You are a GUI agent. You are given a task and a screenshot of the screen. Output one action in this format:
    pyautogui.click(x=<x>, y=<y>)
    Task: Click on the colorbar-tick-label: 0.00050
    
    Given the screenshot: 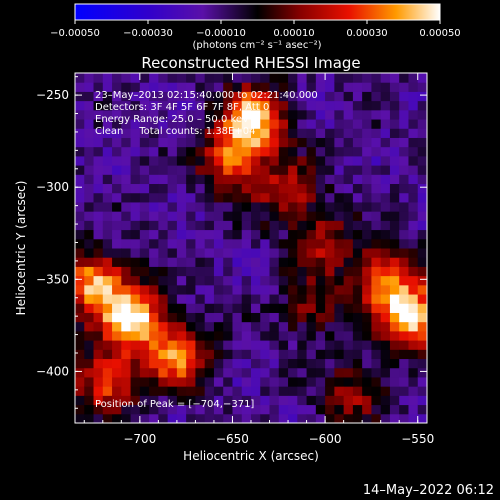 What is the action you would take?
    pyautogui.click(x=439, y=33)
    